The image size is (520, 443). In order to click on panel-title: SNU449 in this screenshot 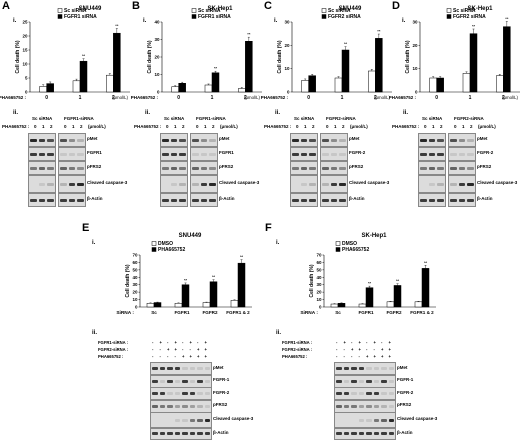, I will do `click(90, 9)`.